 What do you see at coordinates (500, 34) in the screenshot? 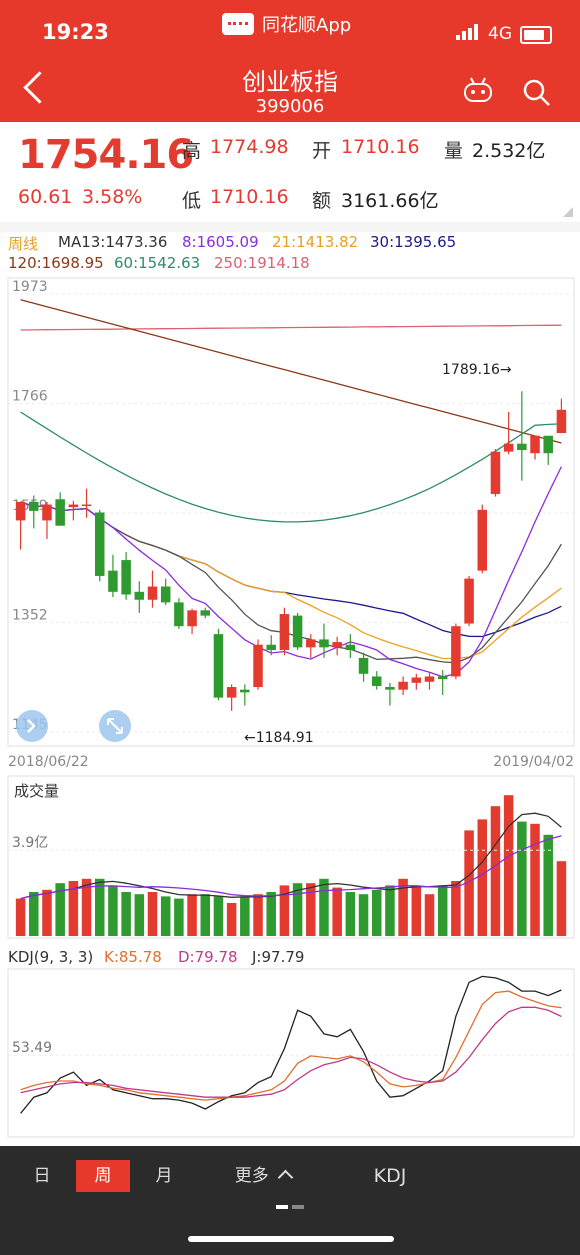
I see `network-label: 4G` at bounding box center [500, 34].